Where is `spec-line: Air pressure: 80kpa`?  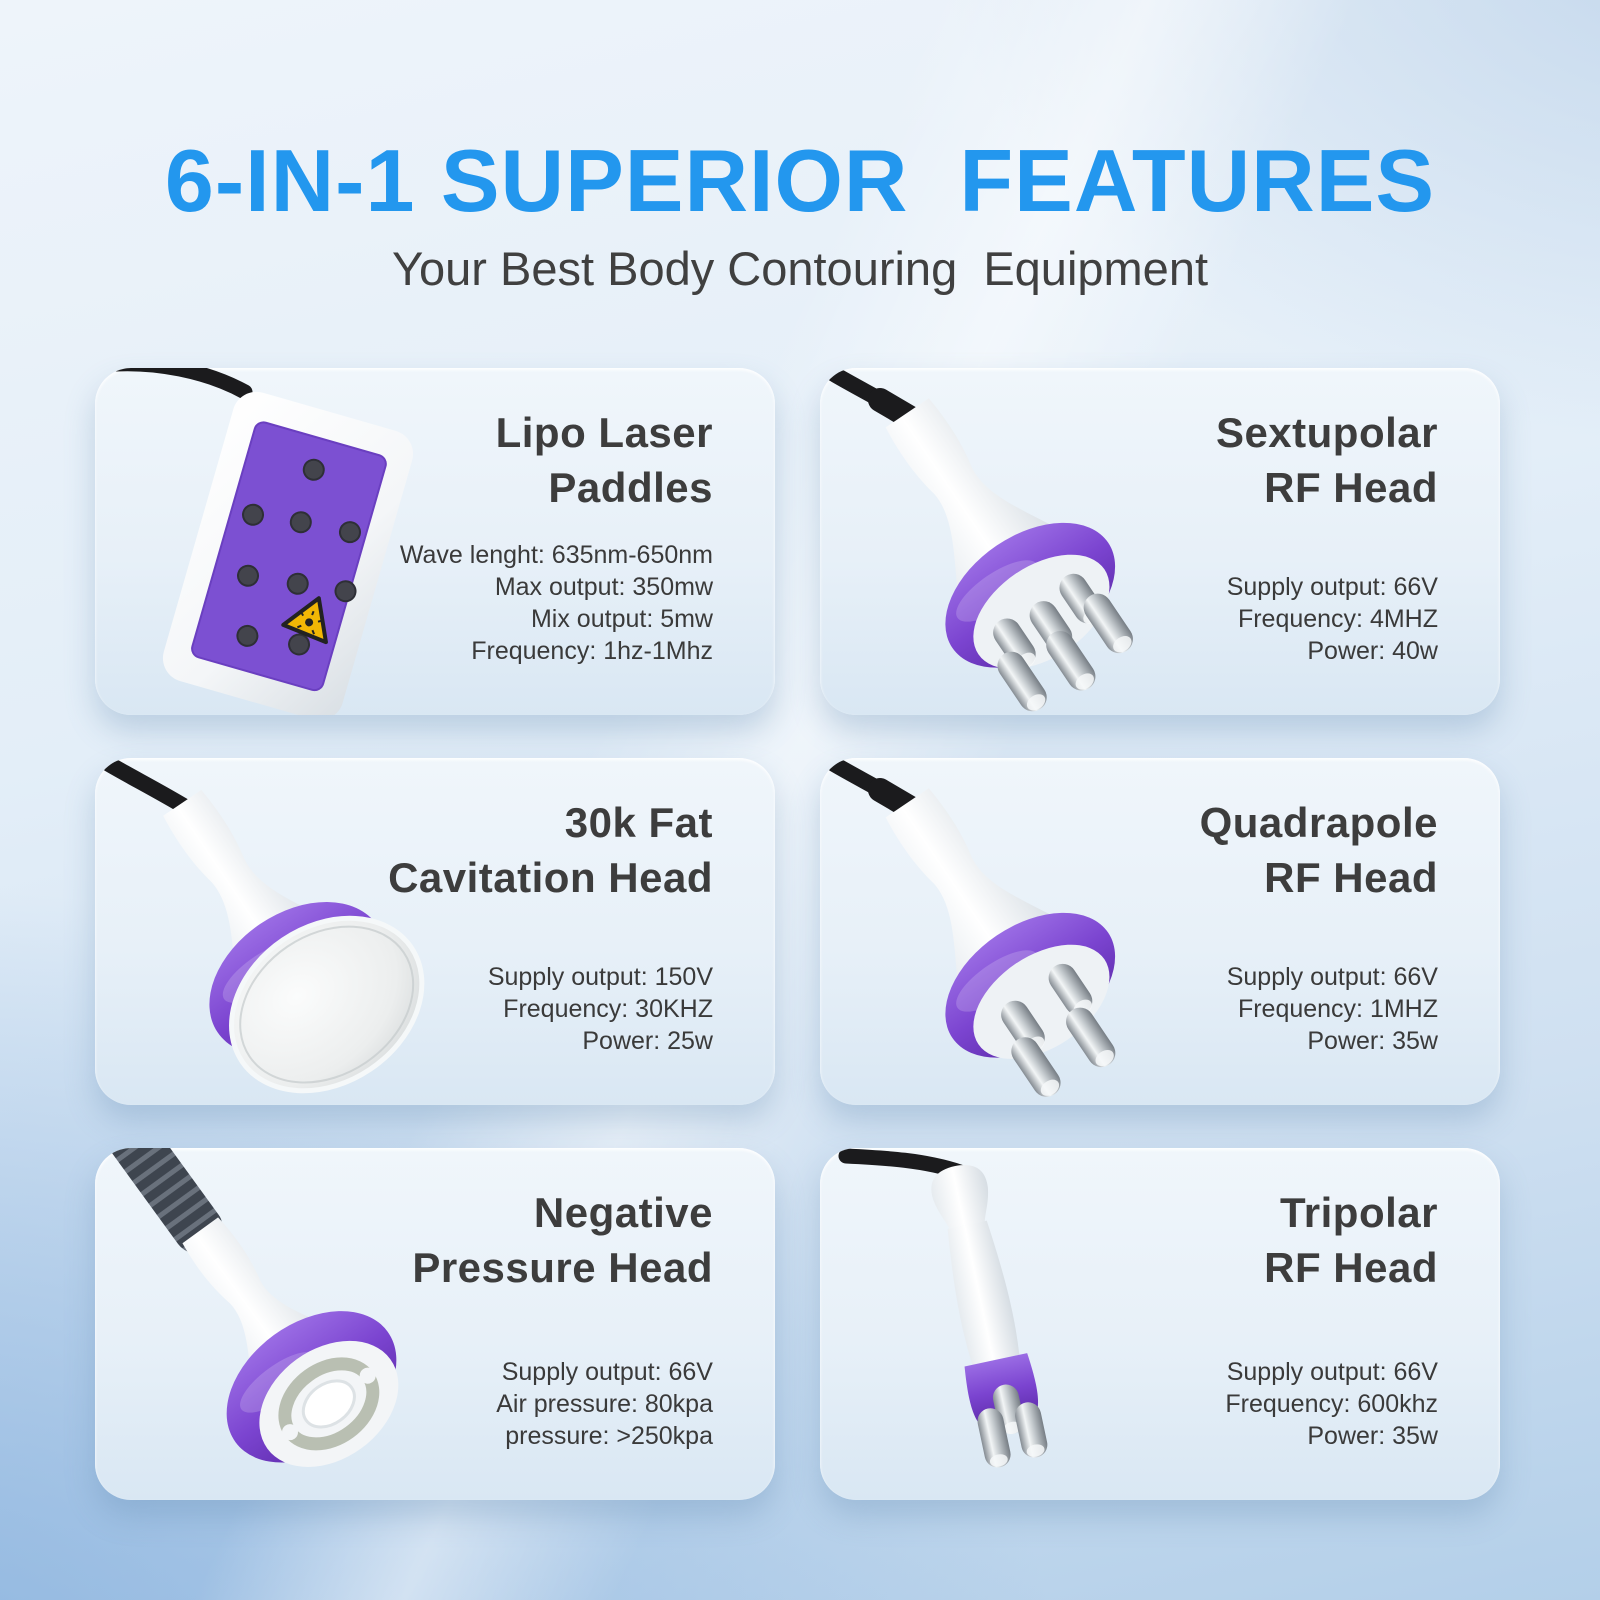
spec-line: Air pressure: 80kpa is located at coordinates (604, 1404).